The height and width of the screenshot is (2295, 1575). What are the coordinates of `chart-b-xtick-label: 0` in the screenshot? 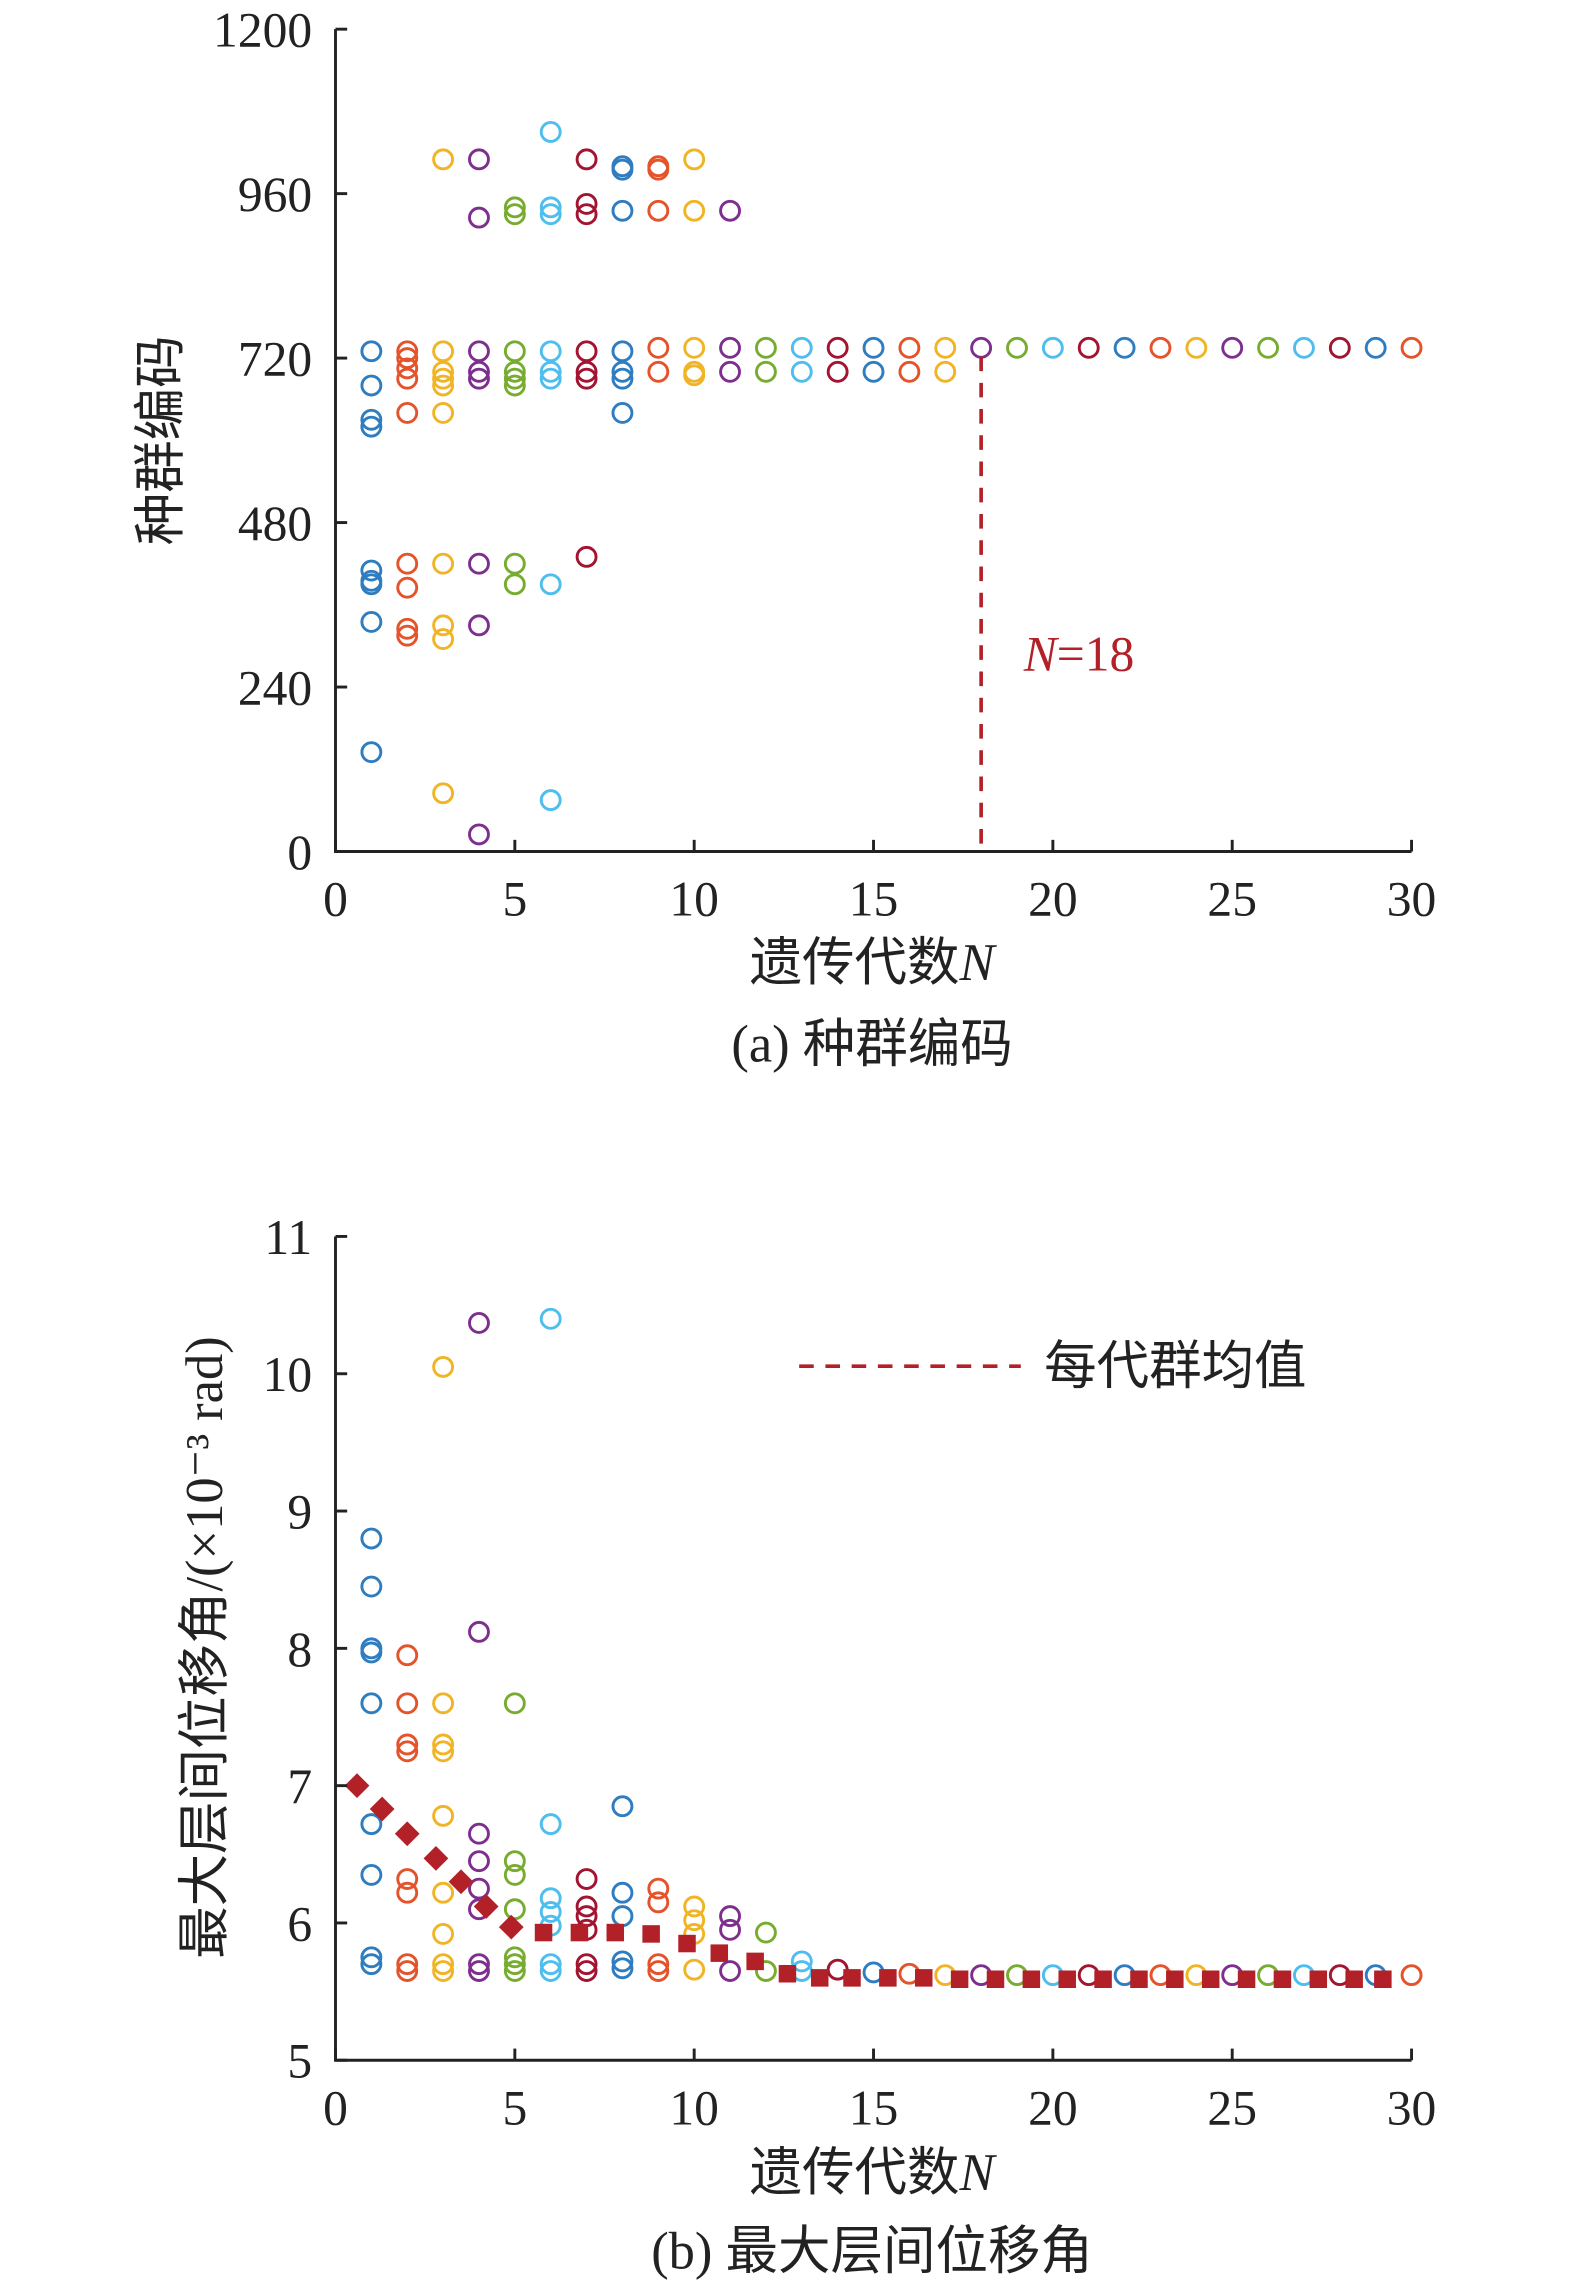 It's located at (335, 2107).